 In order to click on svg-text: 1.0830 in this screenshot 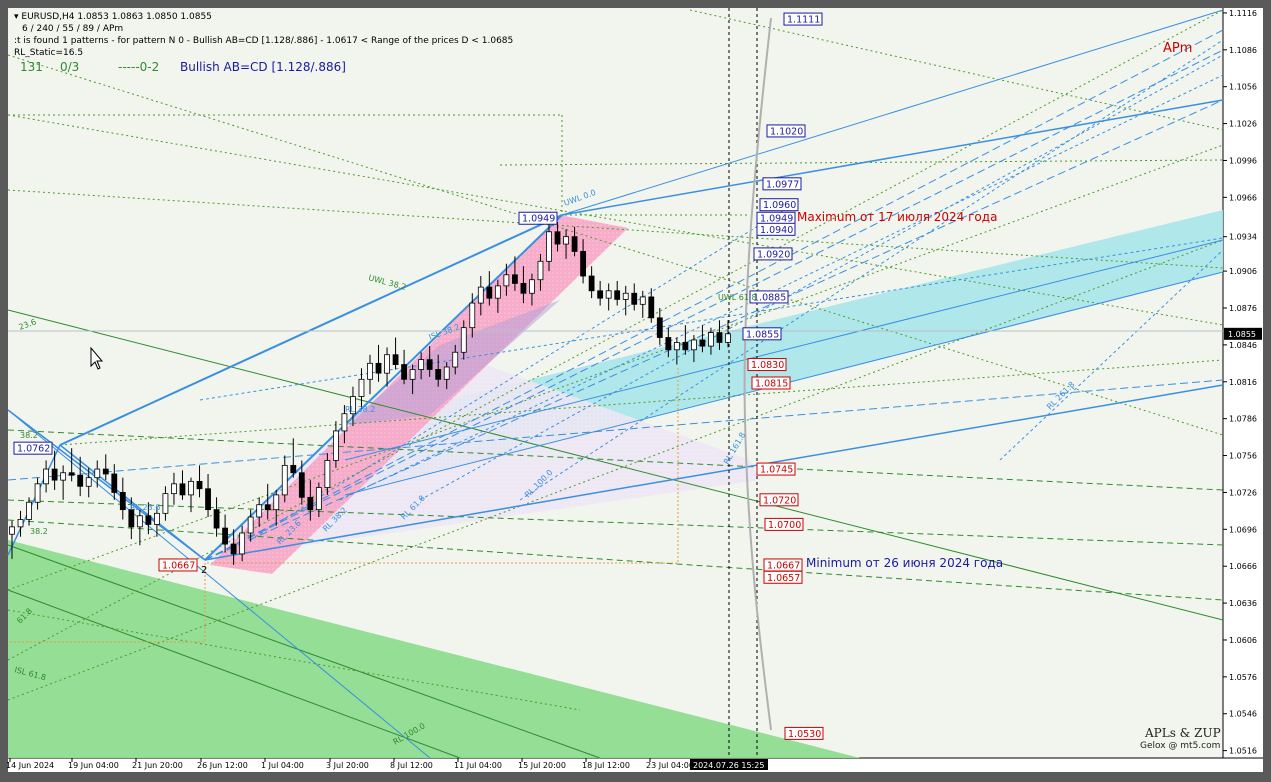, I will do `click(767, 365)`.